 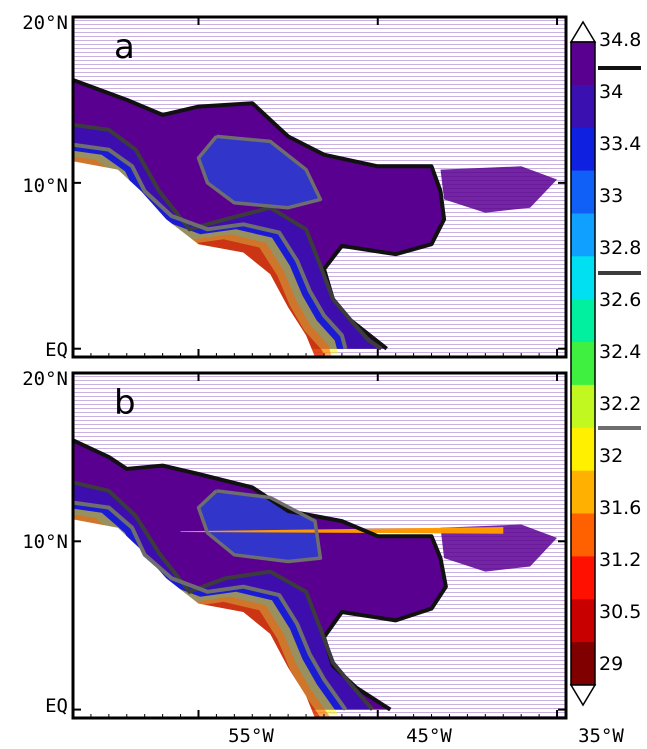 I want to click on colorbar-level-label: 33, so click(x=611, y=196).